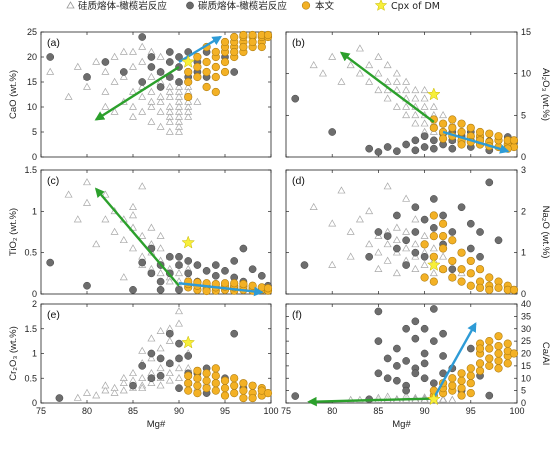 The image size is (554, 460). Describe the element at coordinates (13, 94) in the screenshot. I see `y-axis-label: CaO (wt.%)` at that location.